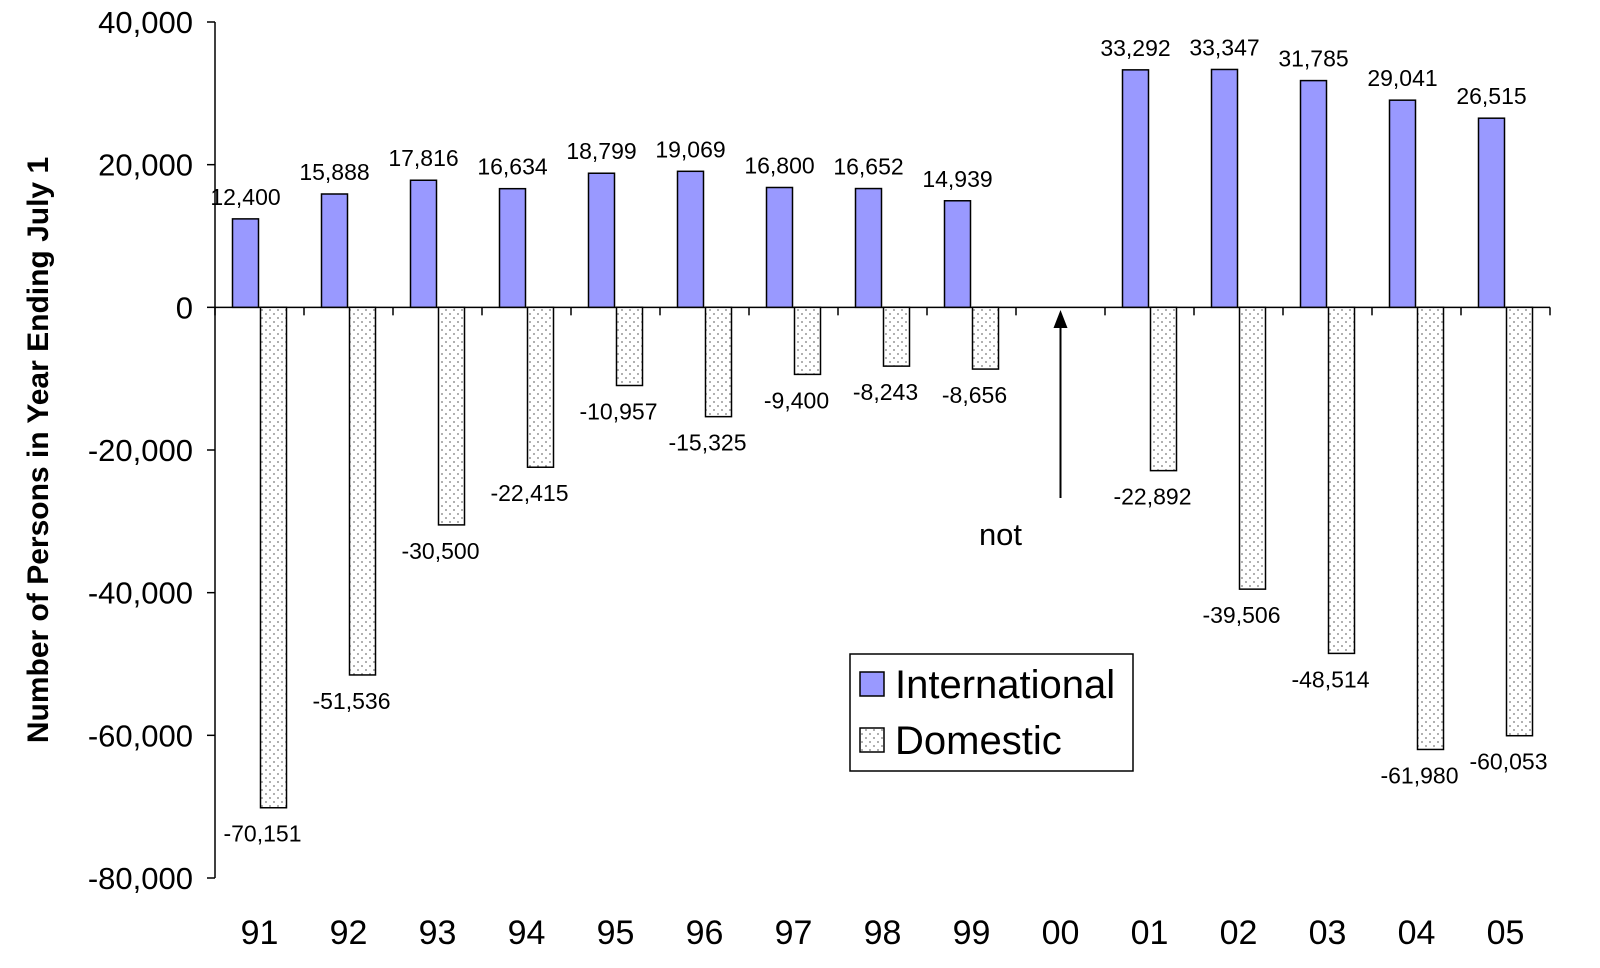  I want to click on x-tick-label: 99, so click(972, 933).